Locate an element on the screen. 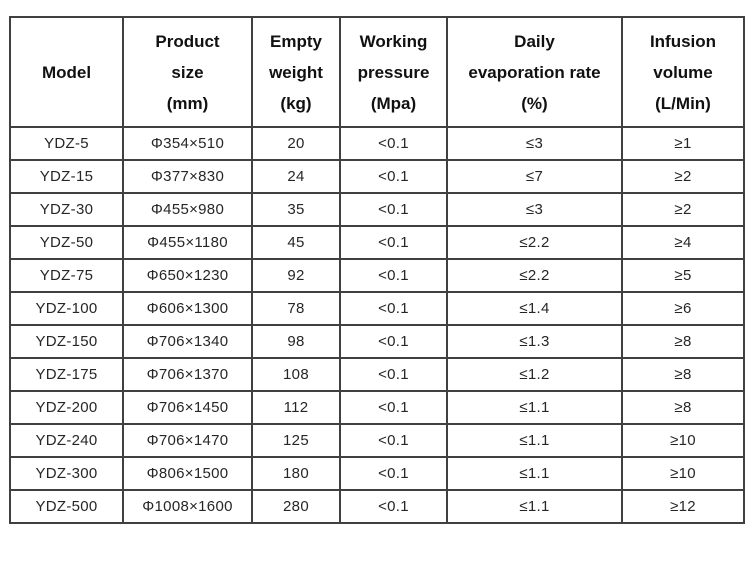 Image resolution: width=750 pixels, height=570 pixels. cell-daily-evaporation-rate: ≤1.4 is located at coordinates (534, 308).